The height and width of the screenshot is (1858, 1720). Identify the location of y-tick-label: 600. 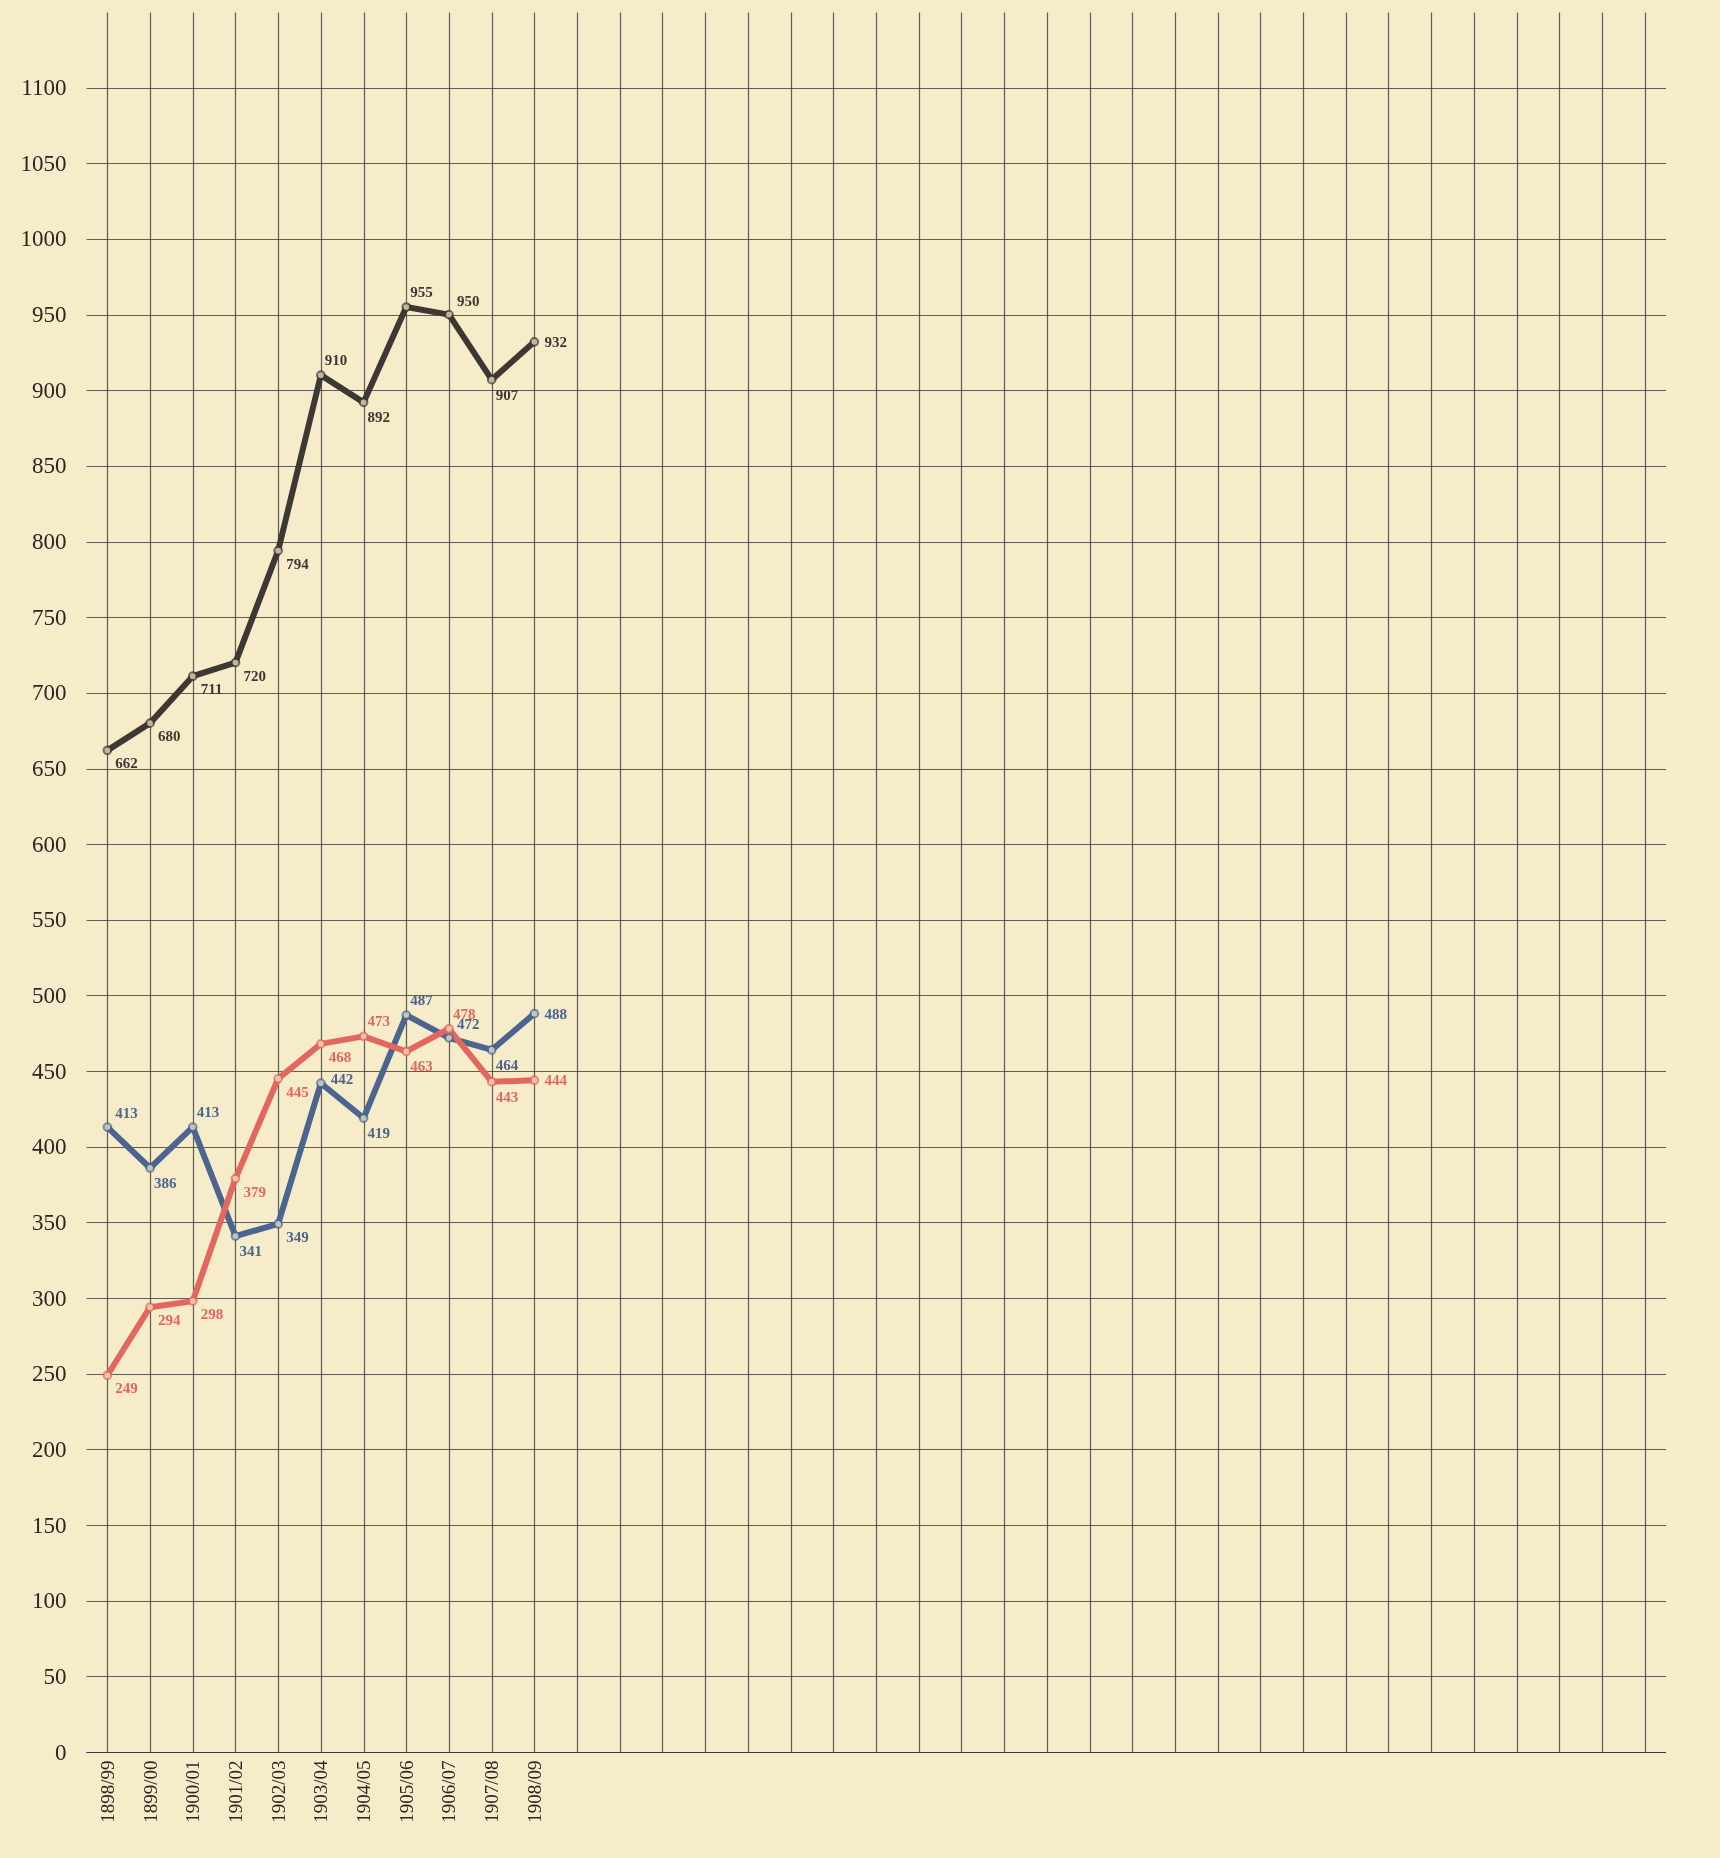
(49, 844).